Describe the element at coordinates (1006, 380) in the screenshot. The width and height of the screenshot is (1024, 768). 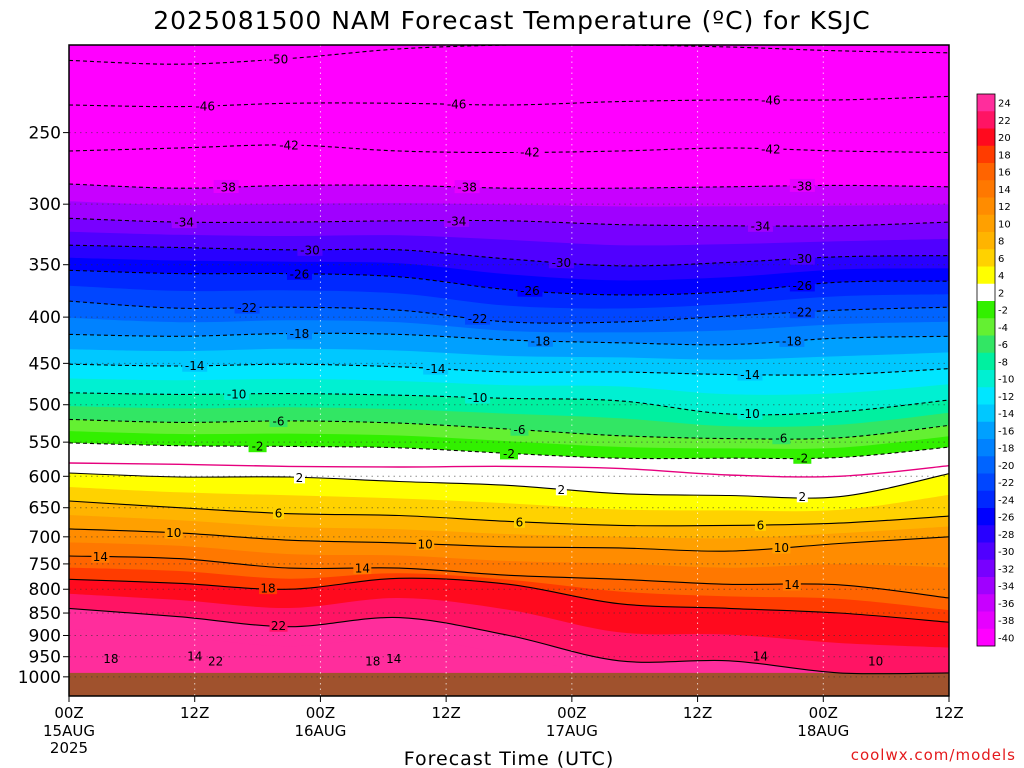
I see `colorbar-label: -10` at that location.